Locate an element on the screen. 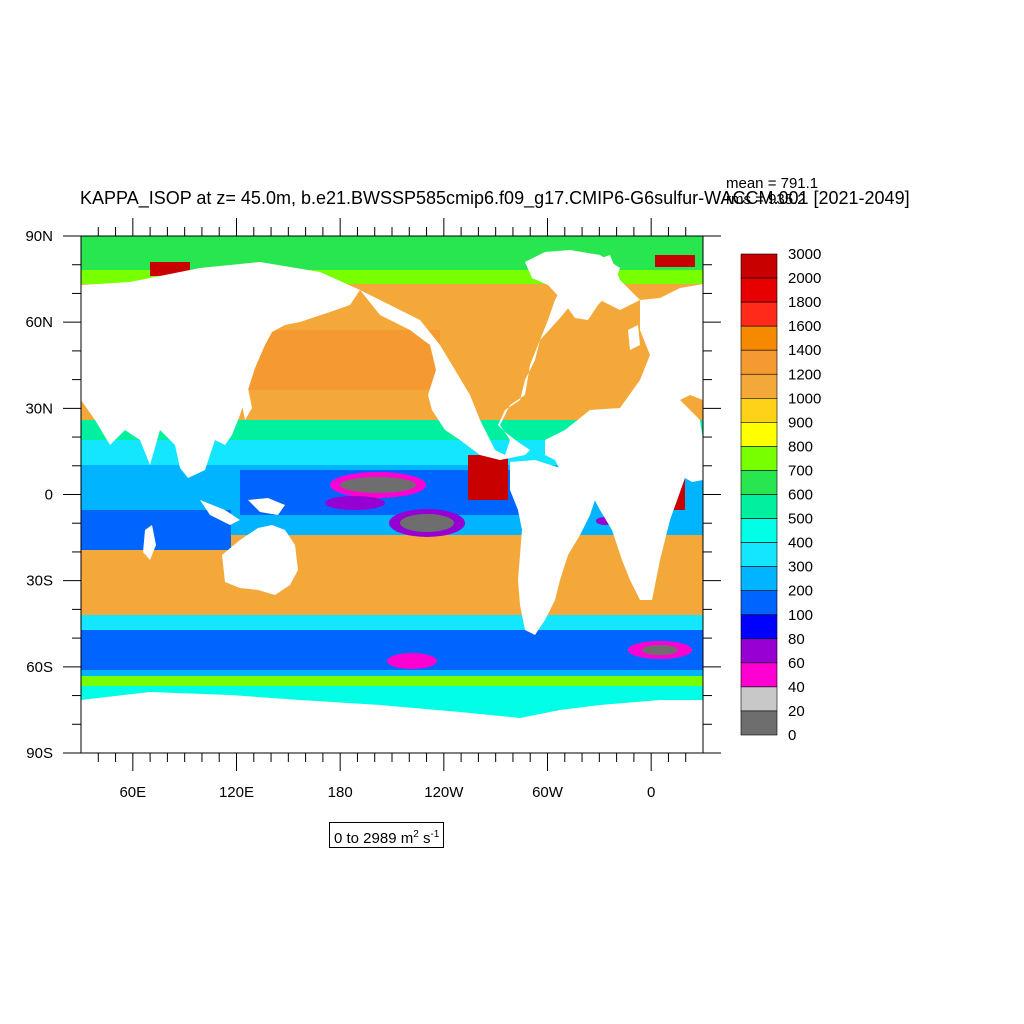  colorbar-label: 300 is located at coordinates (800, 567).